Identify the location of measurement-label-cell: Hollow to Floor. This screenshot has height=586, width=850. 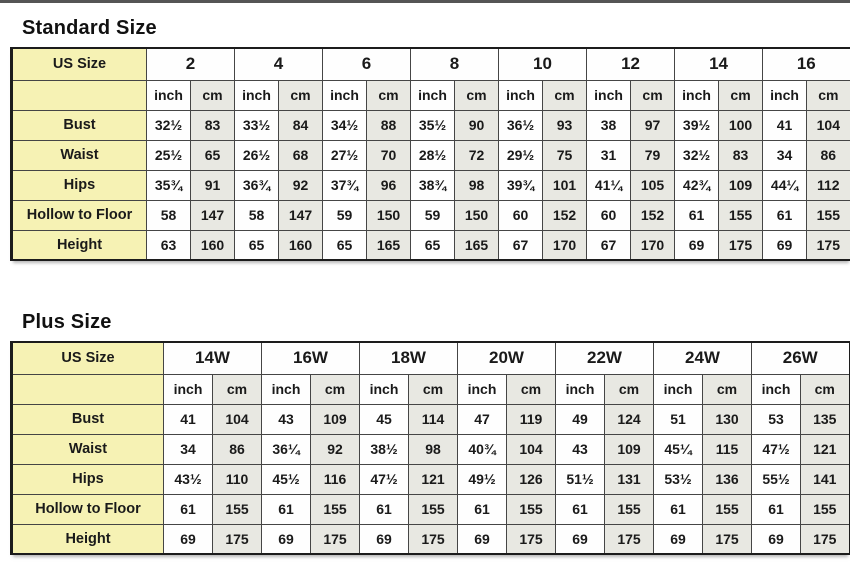
(87, 509).